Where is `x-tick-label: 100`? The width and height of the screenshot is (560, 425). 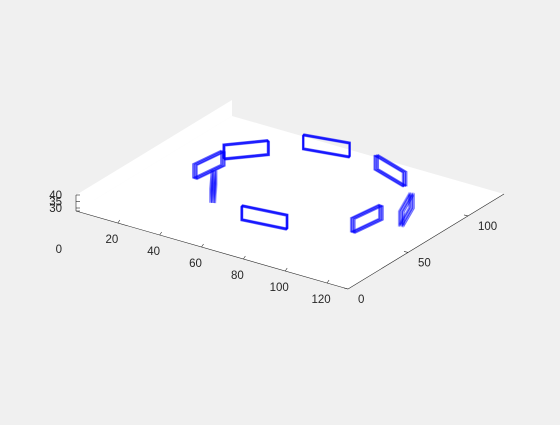 x-tick-label: 100 is located at coordinates (279, 288).